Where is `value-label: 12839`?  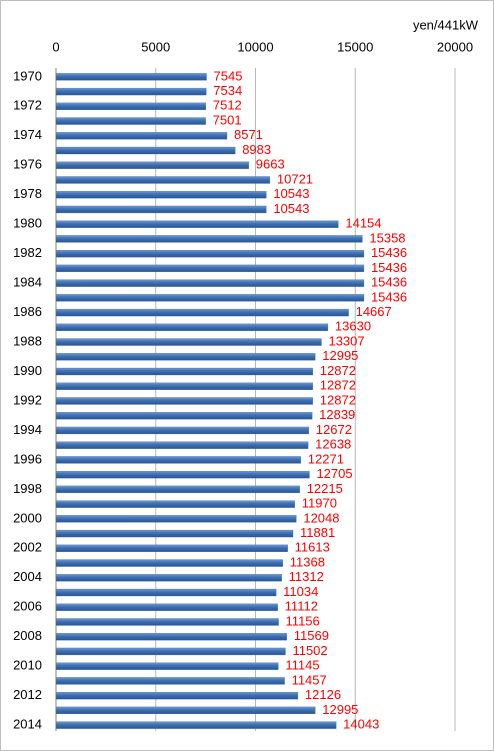
value-label: 12839 is located at coordinates (337, 414).